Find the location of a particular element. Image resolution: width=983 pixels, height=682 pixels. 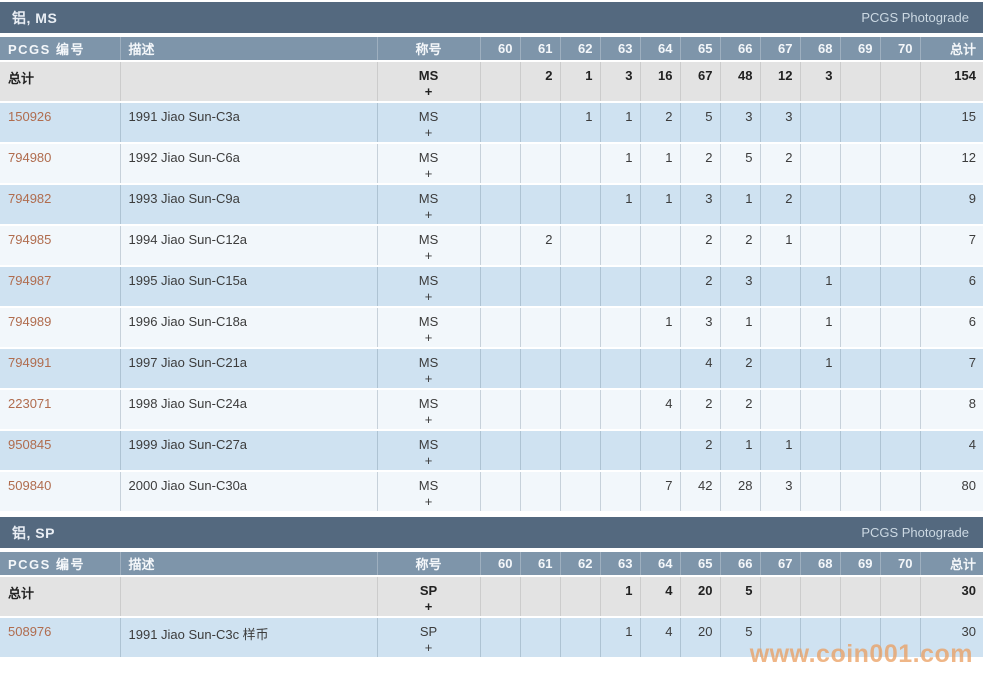

pcgs-number-link: 794987 is located at coordinates (30, 280).